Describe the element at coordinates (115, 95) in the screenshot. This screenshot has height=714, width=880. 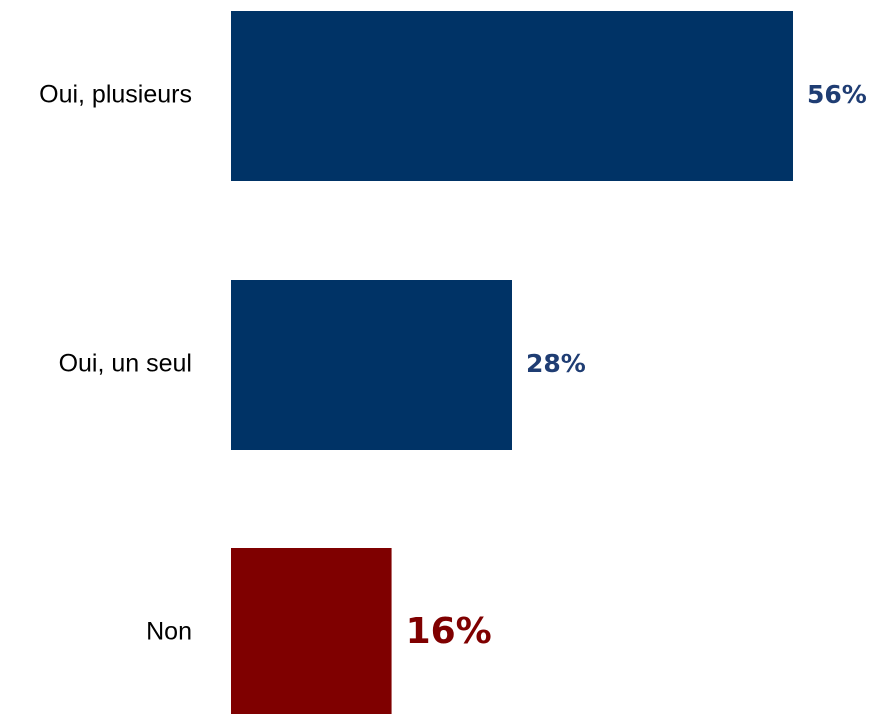
I see `category-label-1: Oui, plusieurs` at that location.